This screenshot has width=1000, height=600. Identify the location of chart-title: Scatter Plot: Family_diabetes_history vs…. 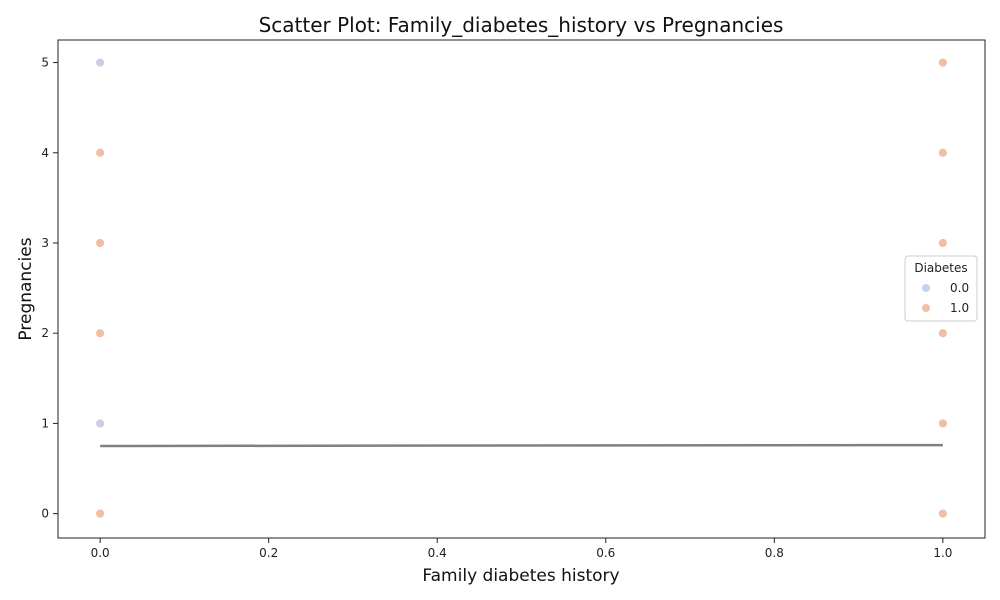
(521, 25).